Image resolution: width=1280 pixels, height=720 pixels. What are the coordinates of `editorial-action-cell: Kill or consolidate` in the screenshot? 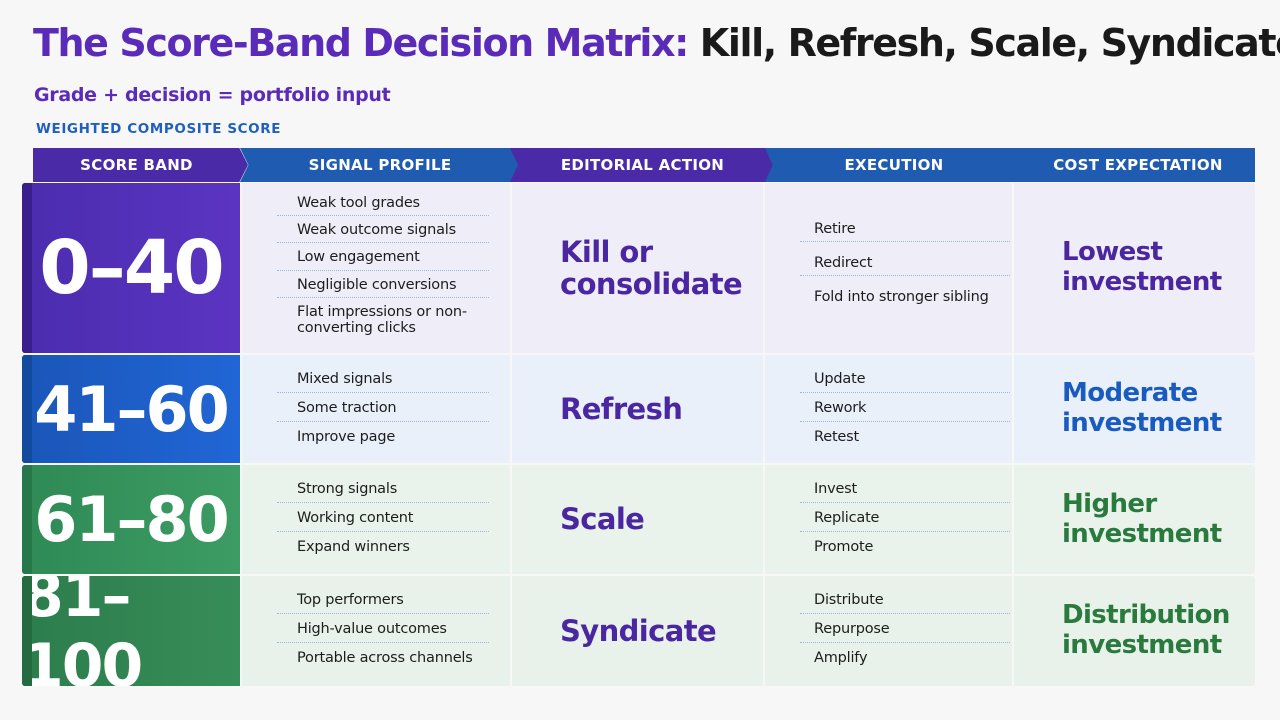 It's located at (637, 268).